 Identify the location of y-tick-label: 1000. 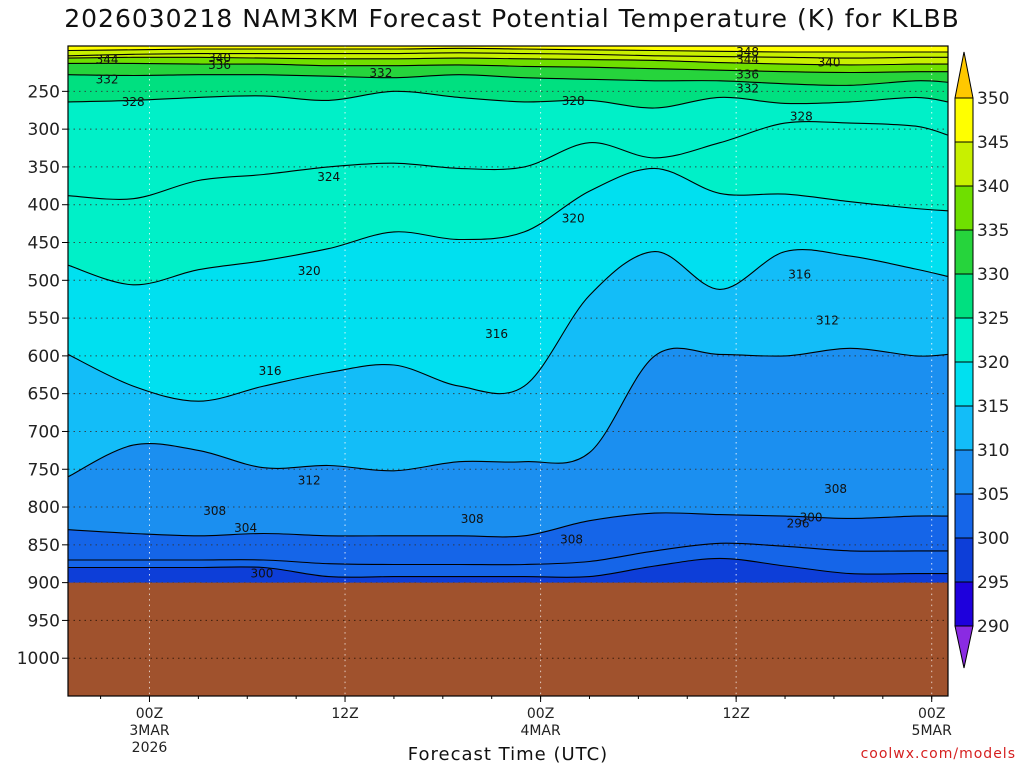
(38, 659).